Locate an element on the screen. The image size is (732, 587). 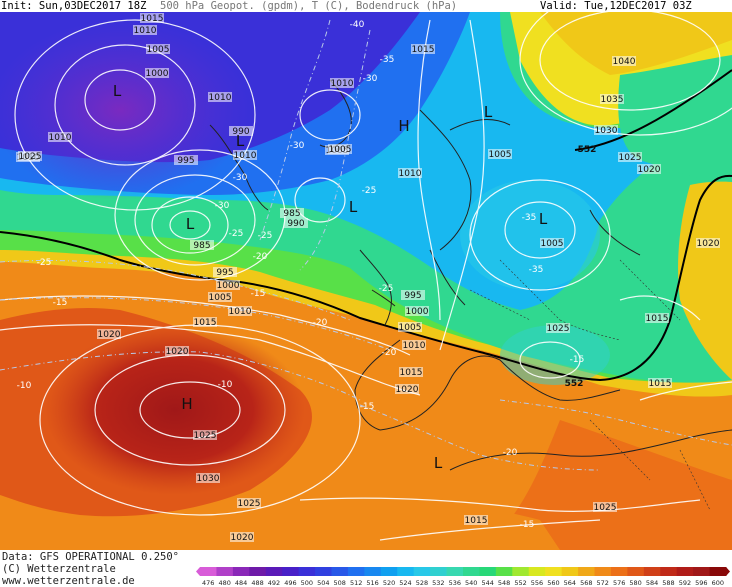
geopotential-label: 552 is located at coordinates (574, 384).